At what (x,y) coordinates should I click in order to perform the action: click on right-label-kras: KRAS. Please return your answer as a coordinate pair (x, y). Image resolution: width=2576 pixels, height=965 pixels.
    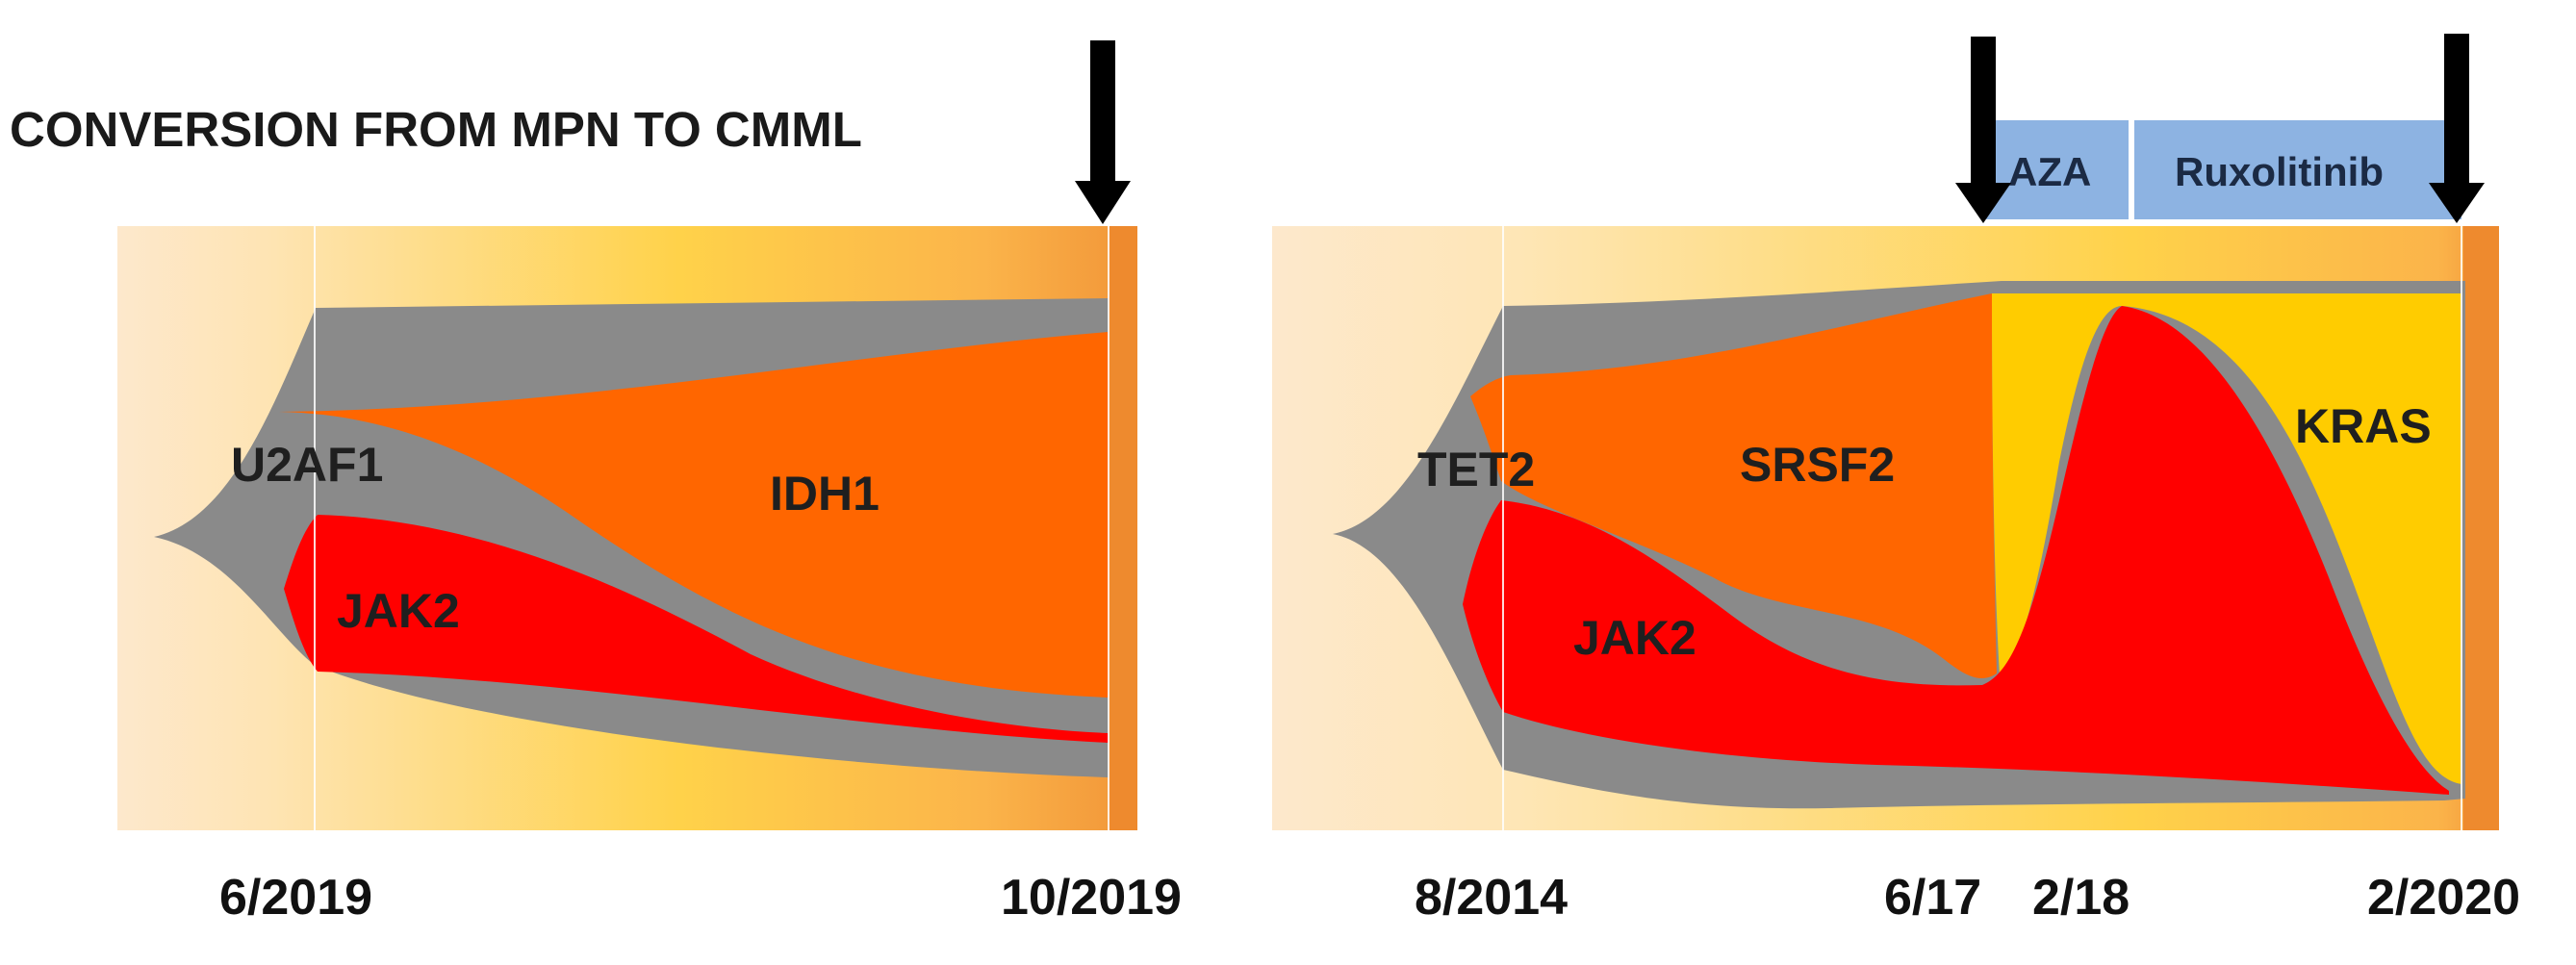
    Looking at the image, I should click on (2363, 426).